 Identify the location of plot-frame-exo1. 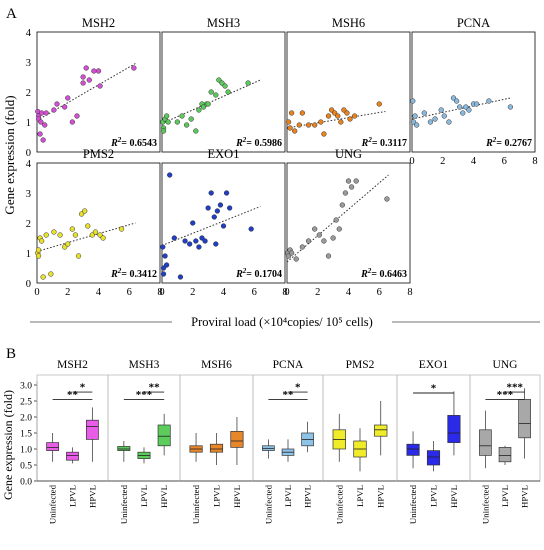
(223, 223).